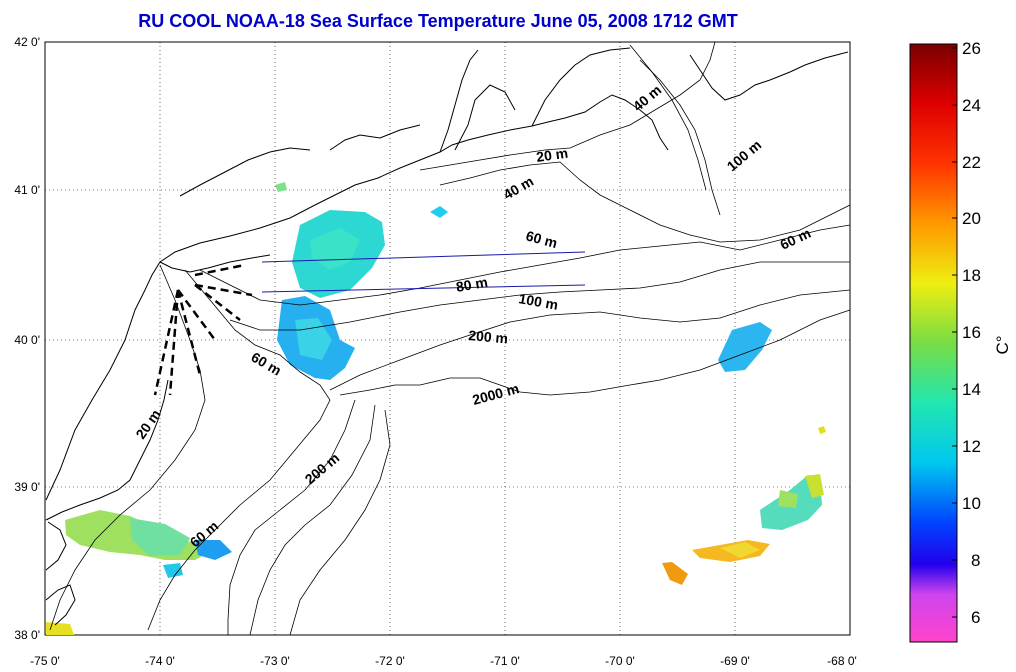 The image size is (1016, 672). Describe the element at coordinates (971, 162) in the screenshot. I see `colorbar-tick-label: 22` at that location.